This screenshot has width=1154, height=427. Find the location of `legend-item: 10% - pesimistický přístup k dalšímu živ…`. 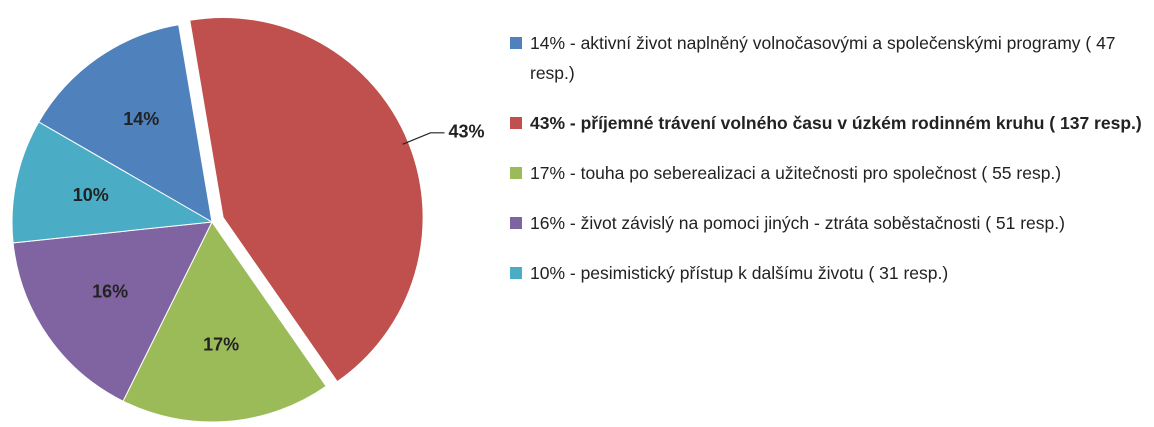

legend-item: 10% - pesimistický přístup k dalšímu živ… is located at coordinates (828, 273).